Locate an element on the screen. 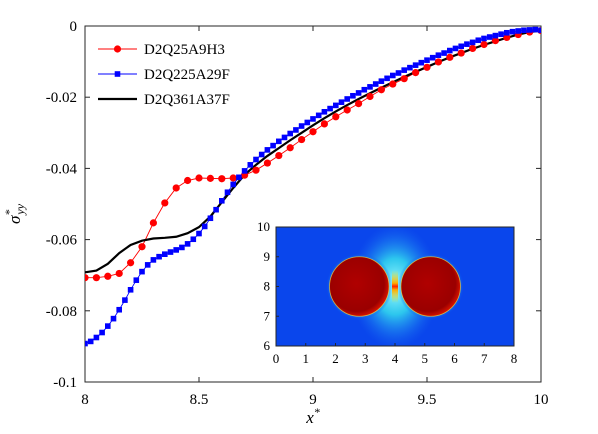 Image resolution: width=598 pixels, height=434 pixels. inset-x-tick-label: 7 is located at coordinates (484, 358).